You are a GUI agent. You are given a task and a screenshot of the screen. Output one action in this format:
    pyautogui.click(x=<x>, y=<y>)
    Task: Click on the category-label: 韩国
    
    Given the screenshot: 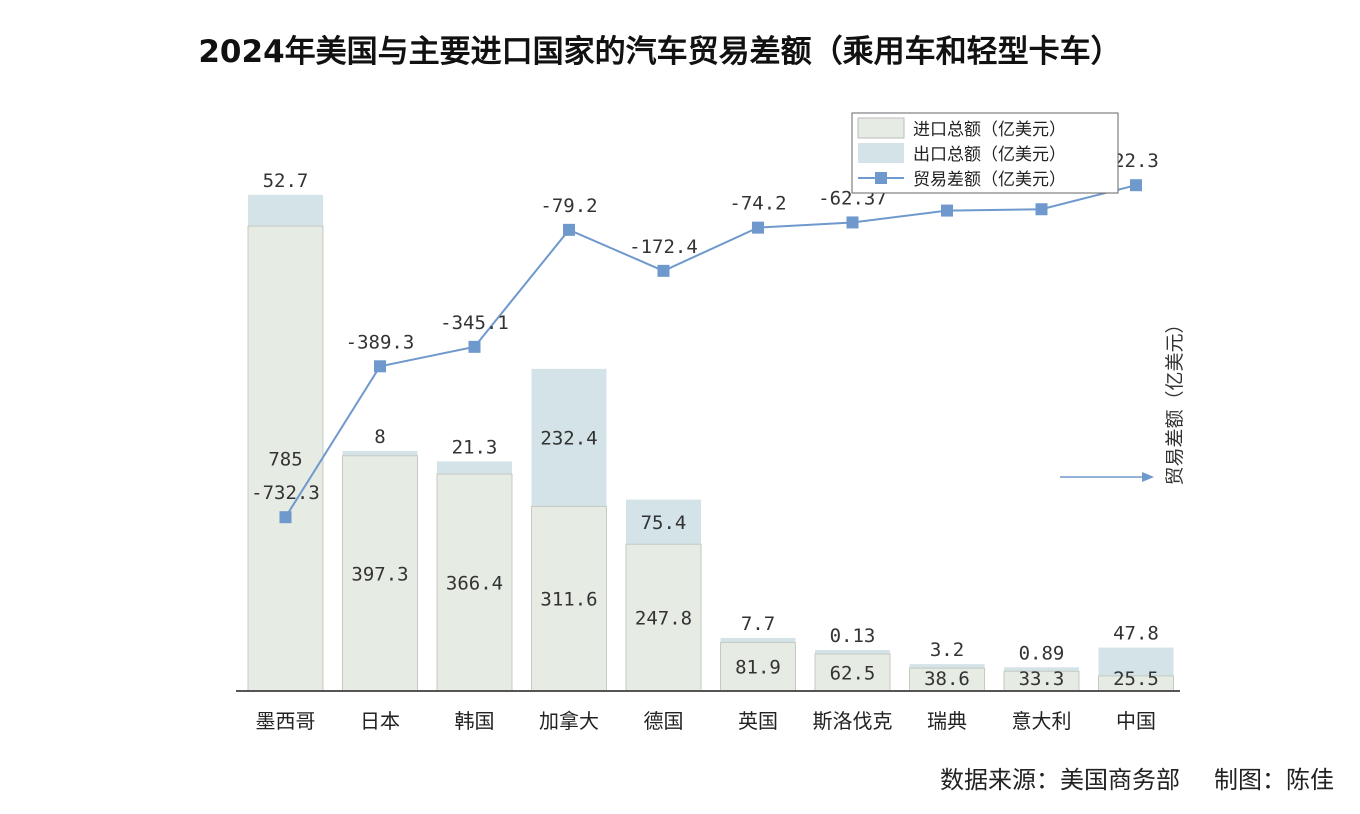 What is the action you would take?
    pyautogui.click(x=475, y=721)
    